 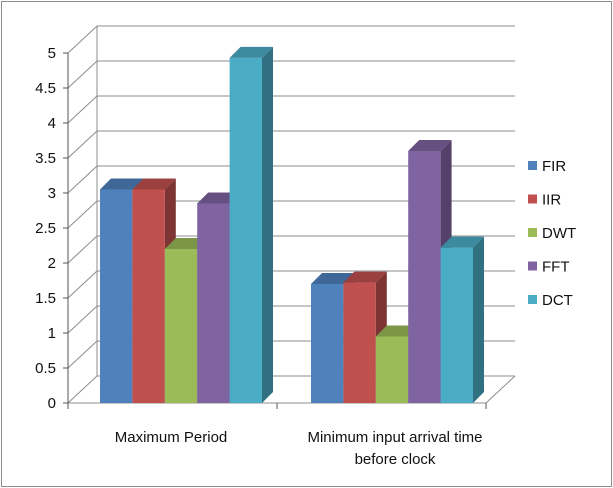 I want to click on legend-label-fir: FIR, so click(x=554, y=166).